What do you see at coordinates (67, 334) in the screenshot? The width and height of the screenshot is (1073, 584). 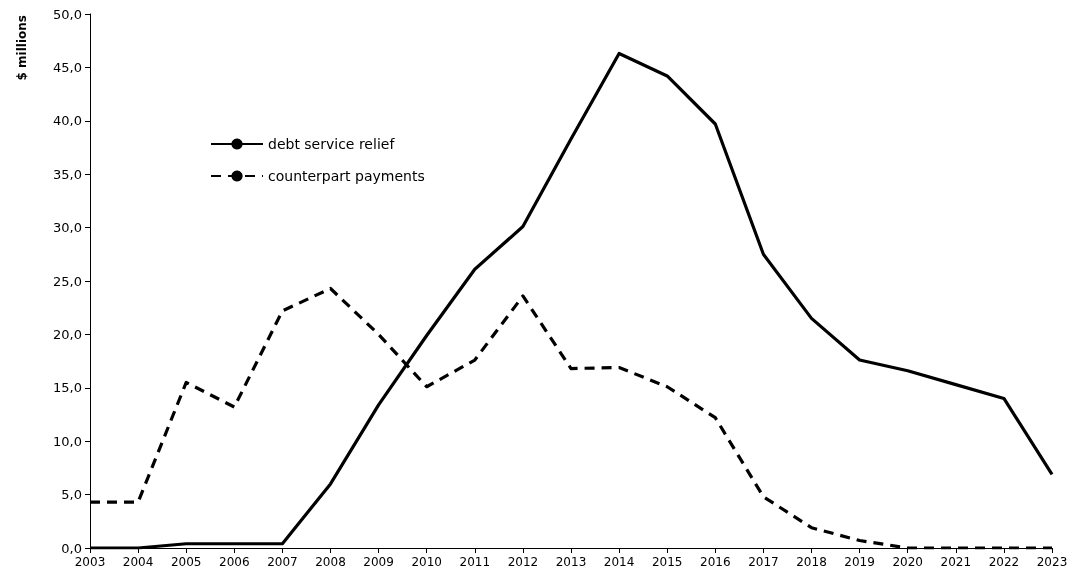 I see `y-tick-label: 20,0` at bounding box center [67, 334].